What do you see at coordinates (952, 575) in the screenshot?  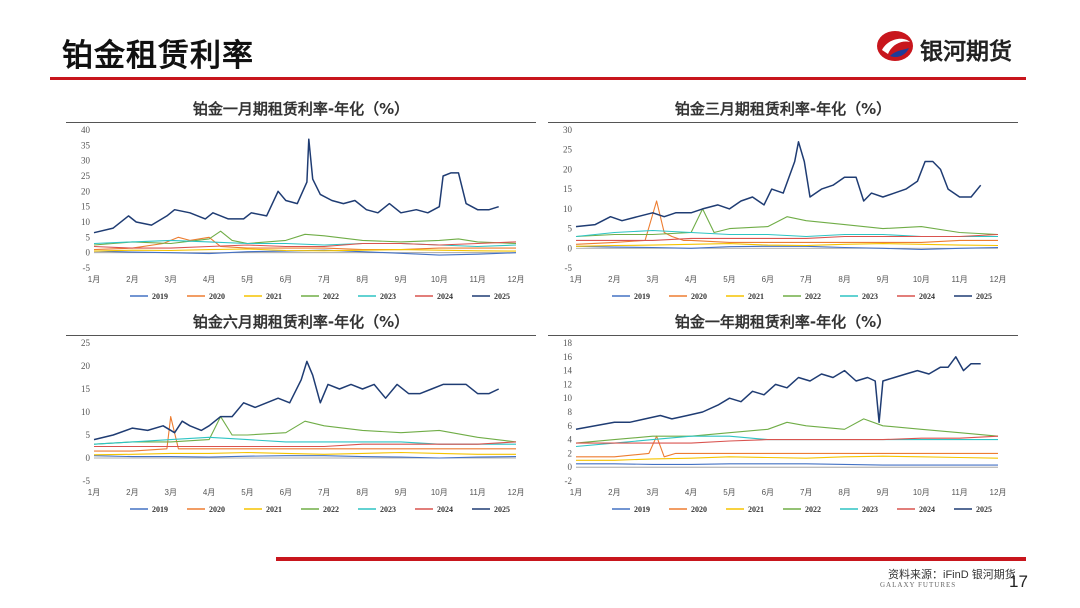 I see `source-note: 资料来源：iFinD 银河期货` at bounding box center [952, 575].